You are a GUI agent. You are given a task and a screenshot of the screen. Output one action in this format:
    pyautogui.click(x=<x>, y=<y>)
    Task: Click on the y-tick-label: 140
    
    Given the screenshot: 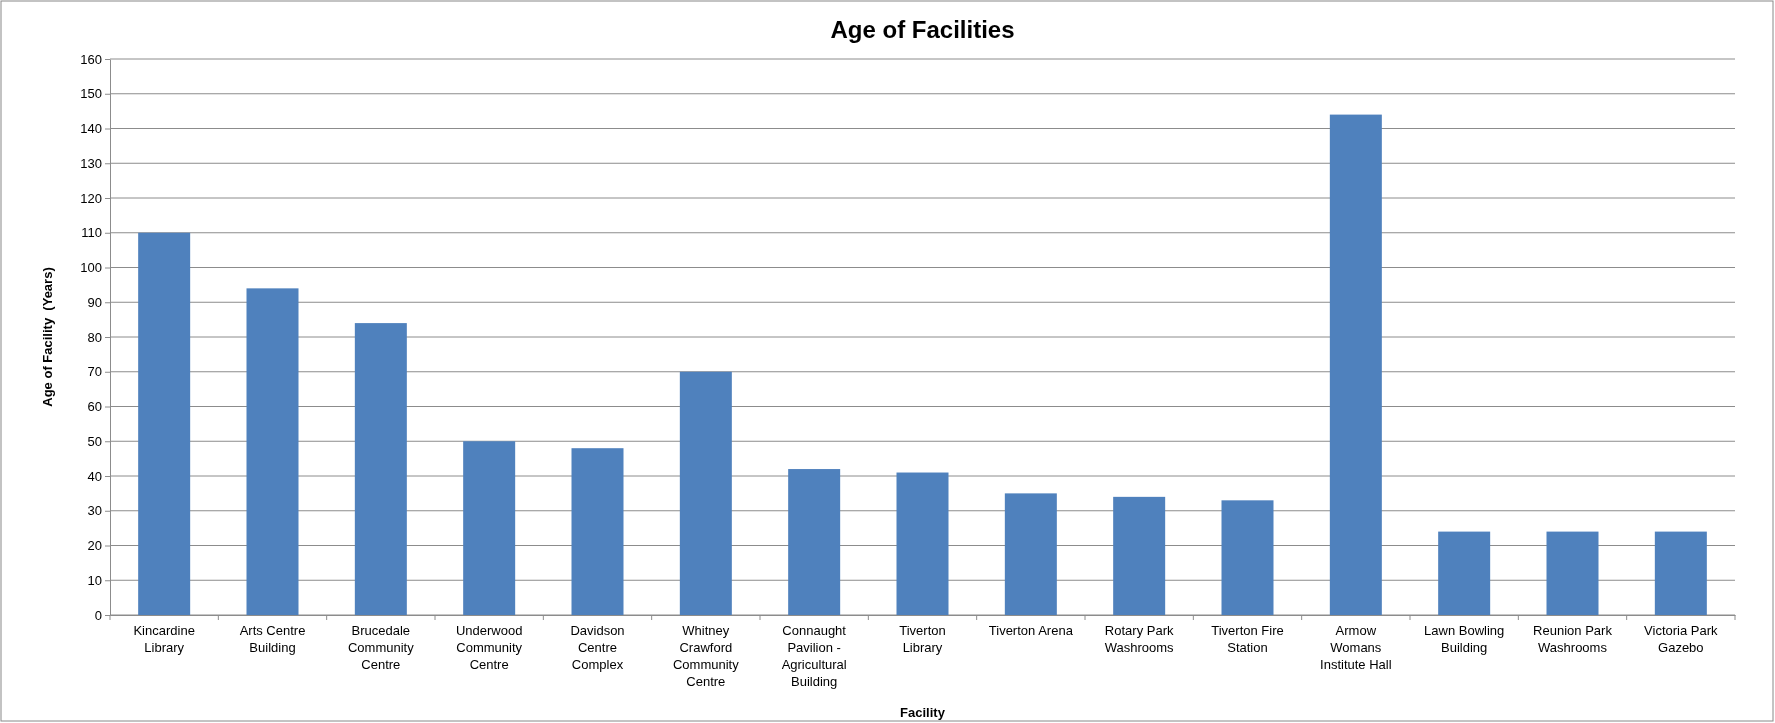 What is the action you would take?
    pyautogui.click(x=91, y=129)
    